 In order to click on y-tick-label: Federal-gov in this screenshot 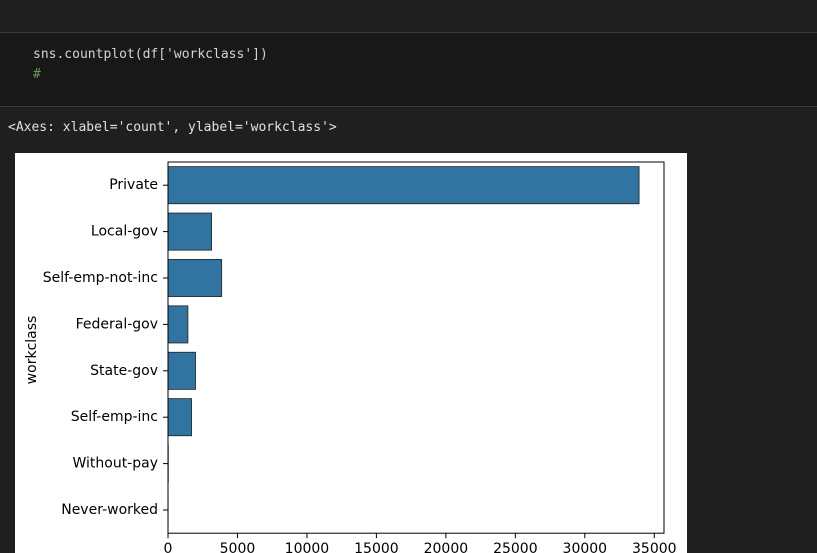, I will do `click(117, 324)`.